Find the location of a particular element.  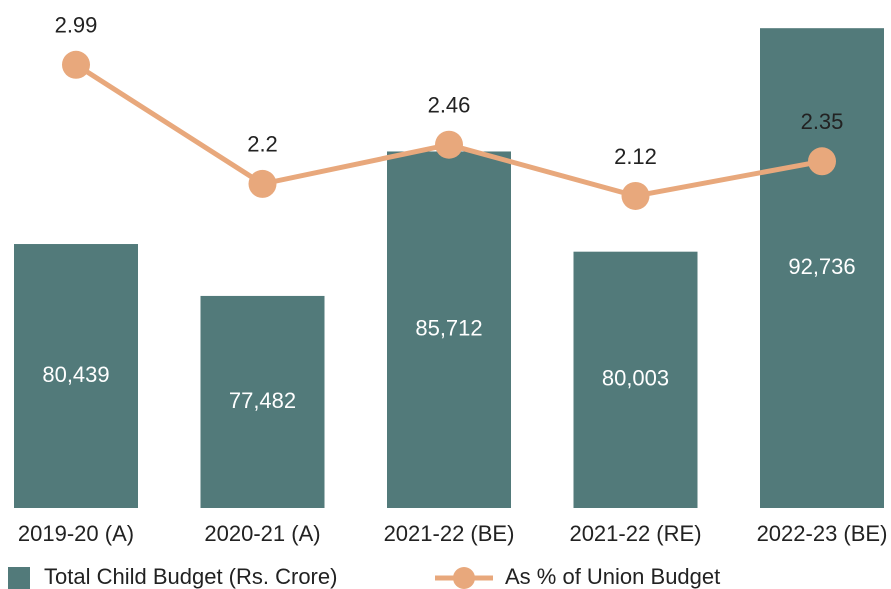

bar-value-label: 92,736 is located at coordinates (821, 266).